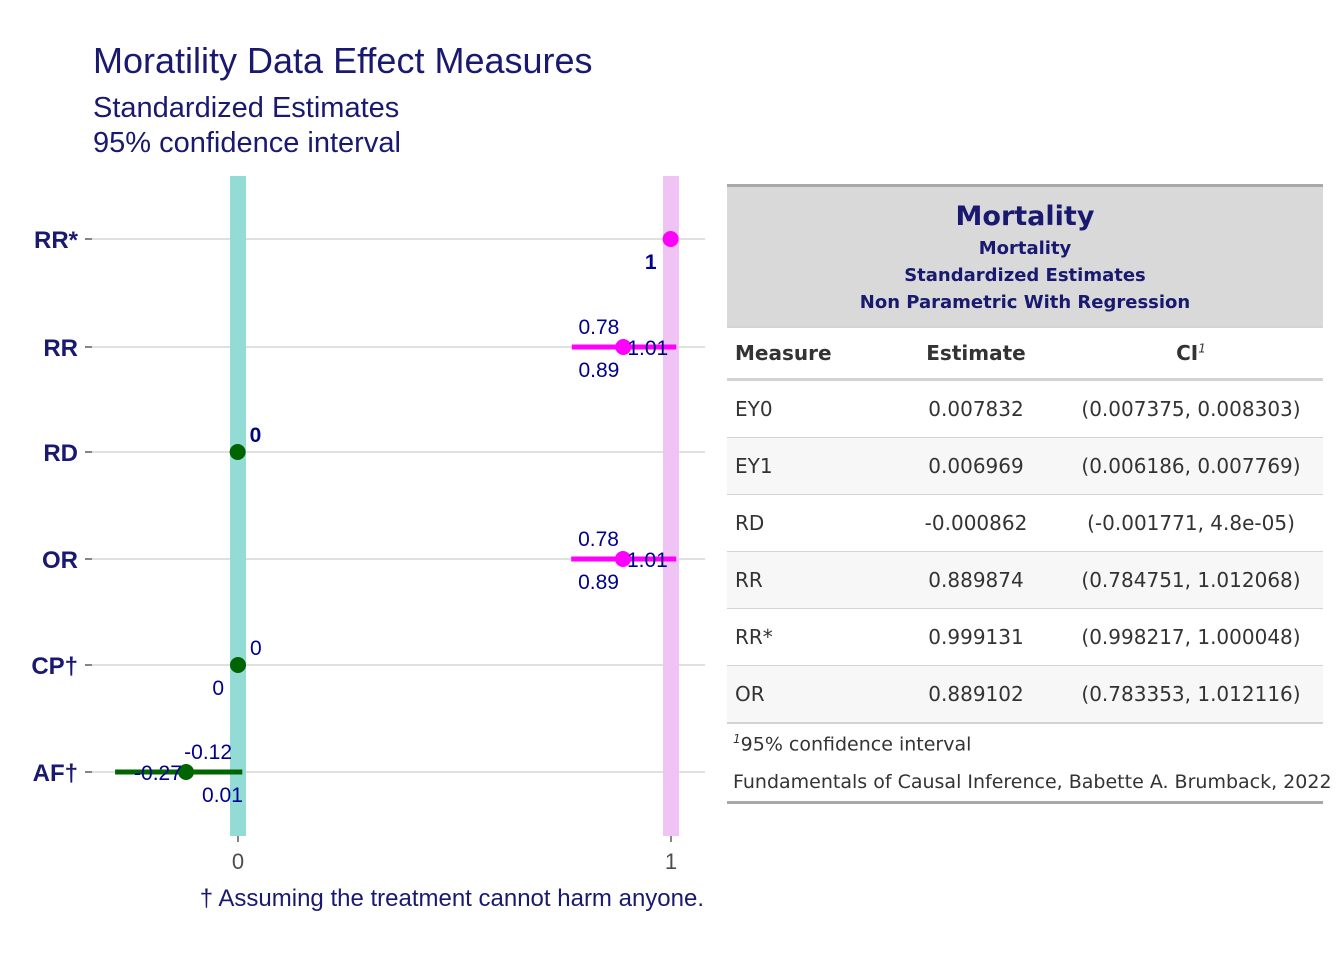 This screenshot has width=1344, height=960. Describe the element at coordinates (60, 560) in the screenshot. I see `y-axis-label: OR` at that location.